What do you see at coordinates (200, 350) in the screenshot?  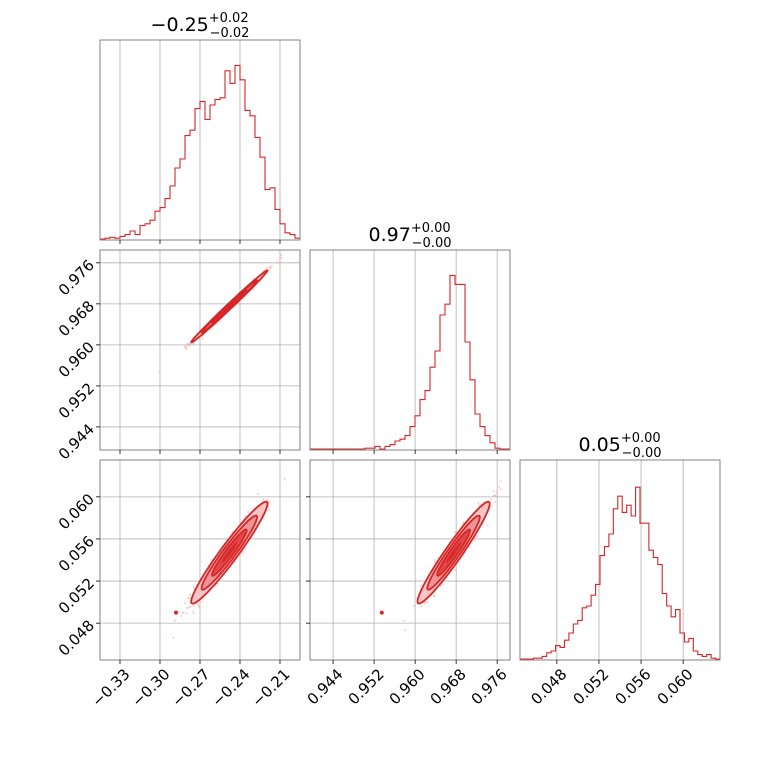 I see `pair-panel-p1-p2` at bounding box center [200, 350].